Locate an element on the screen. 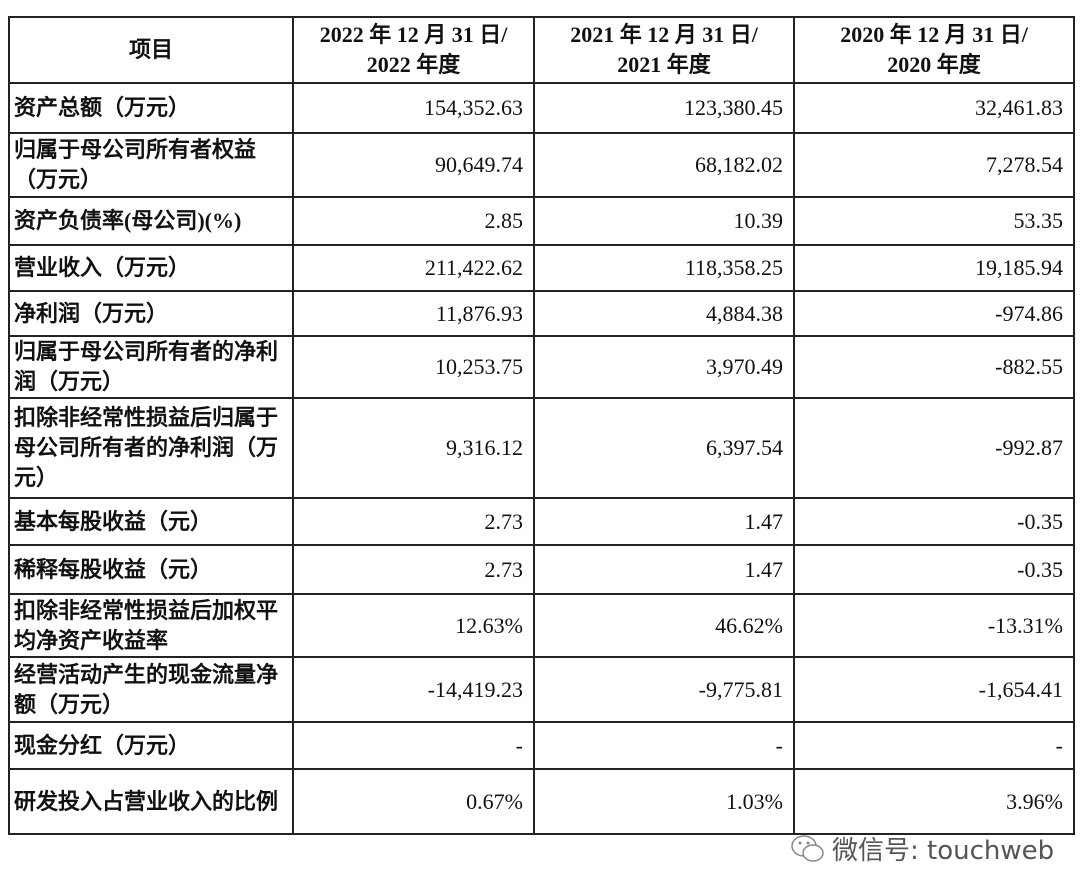 The height and width of the screenshot is (895, 1080). table-row: 基本每股收益（元） 2.73 1.47 -0.35 is located at coordinates (541, 521).